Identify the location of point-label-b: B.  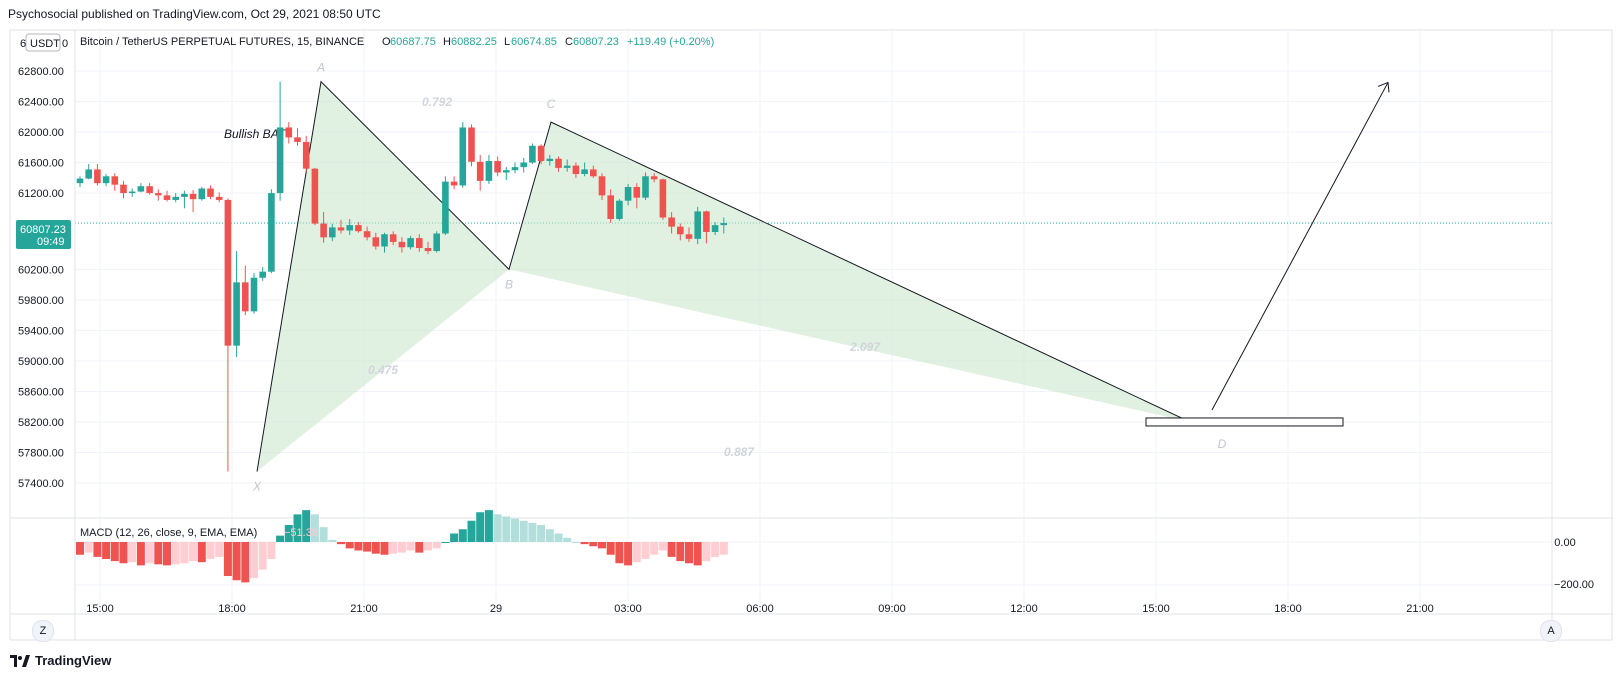
(509, 284).